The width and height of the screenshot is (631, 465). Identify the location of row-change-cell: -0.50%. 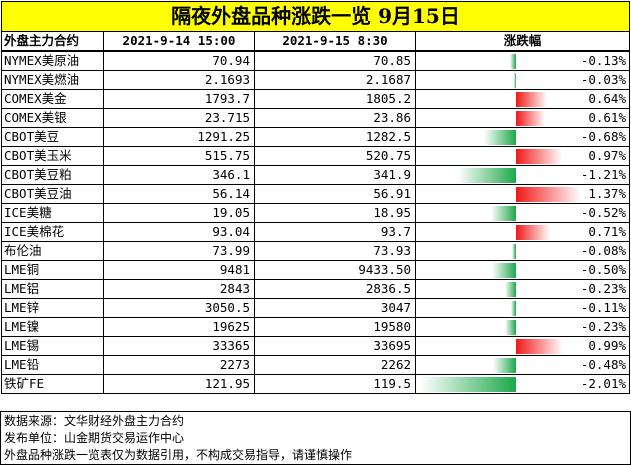
(522, 270).